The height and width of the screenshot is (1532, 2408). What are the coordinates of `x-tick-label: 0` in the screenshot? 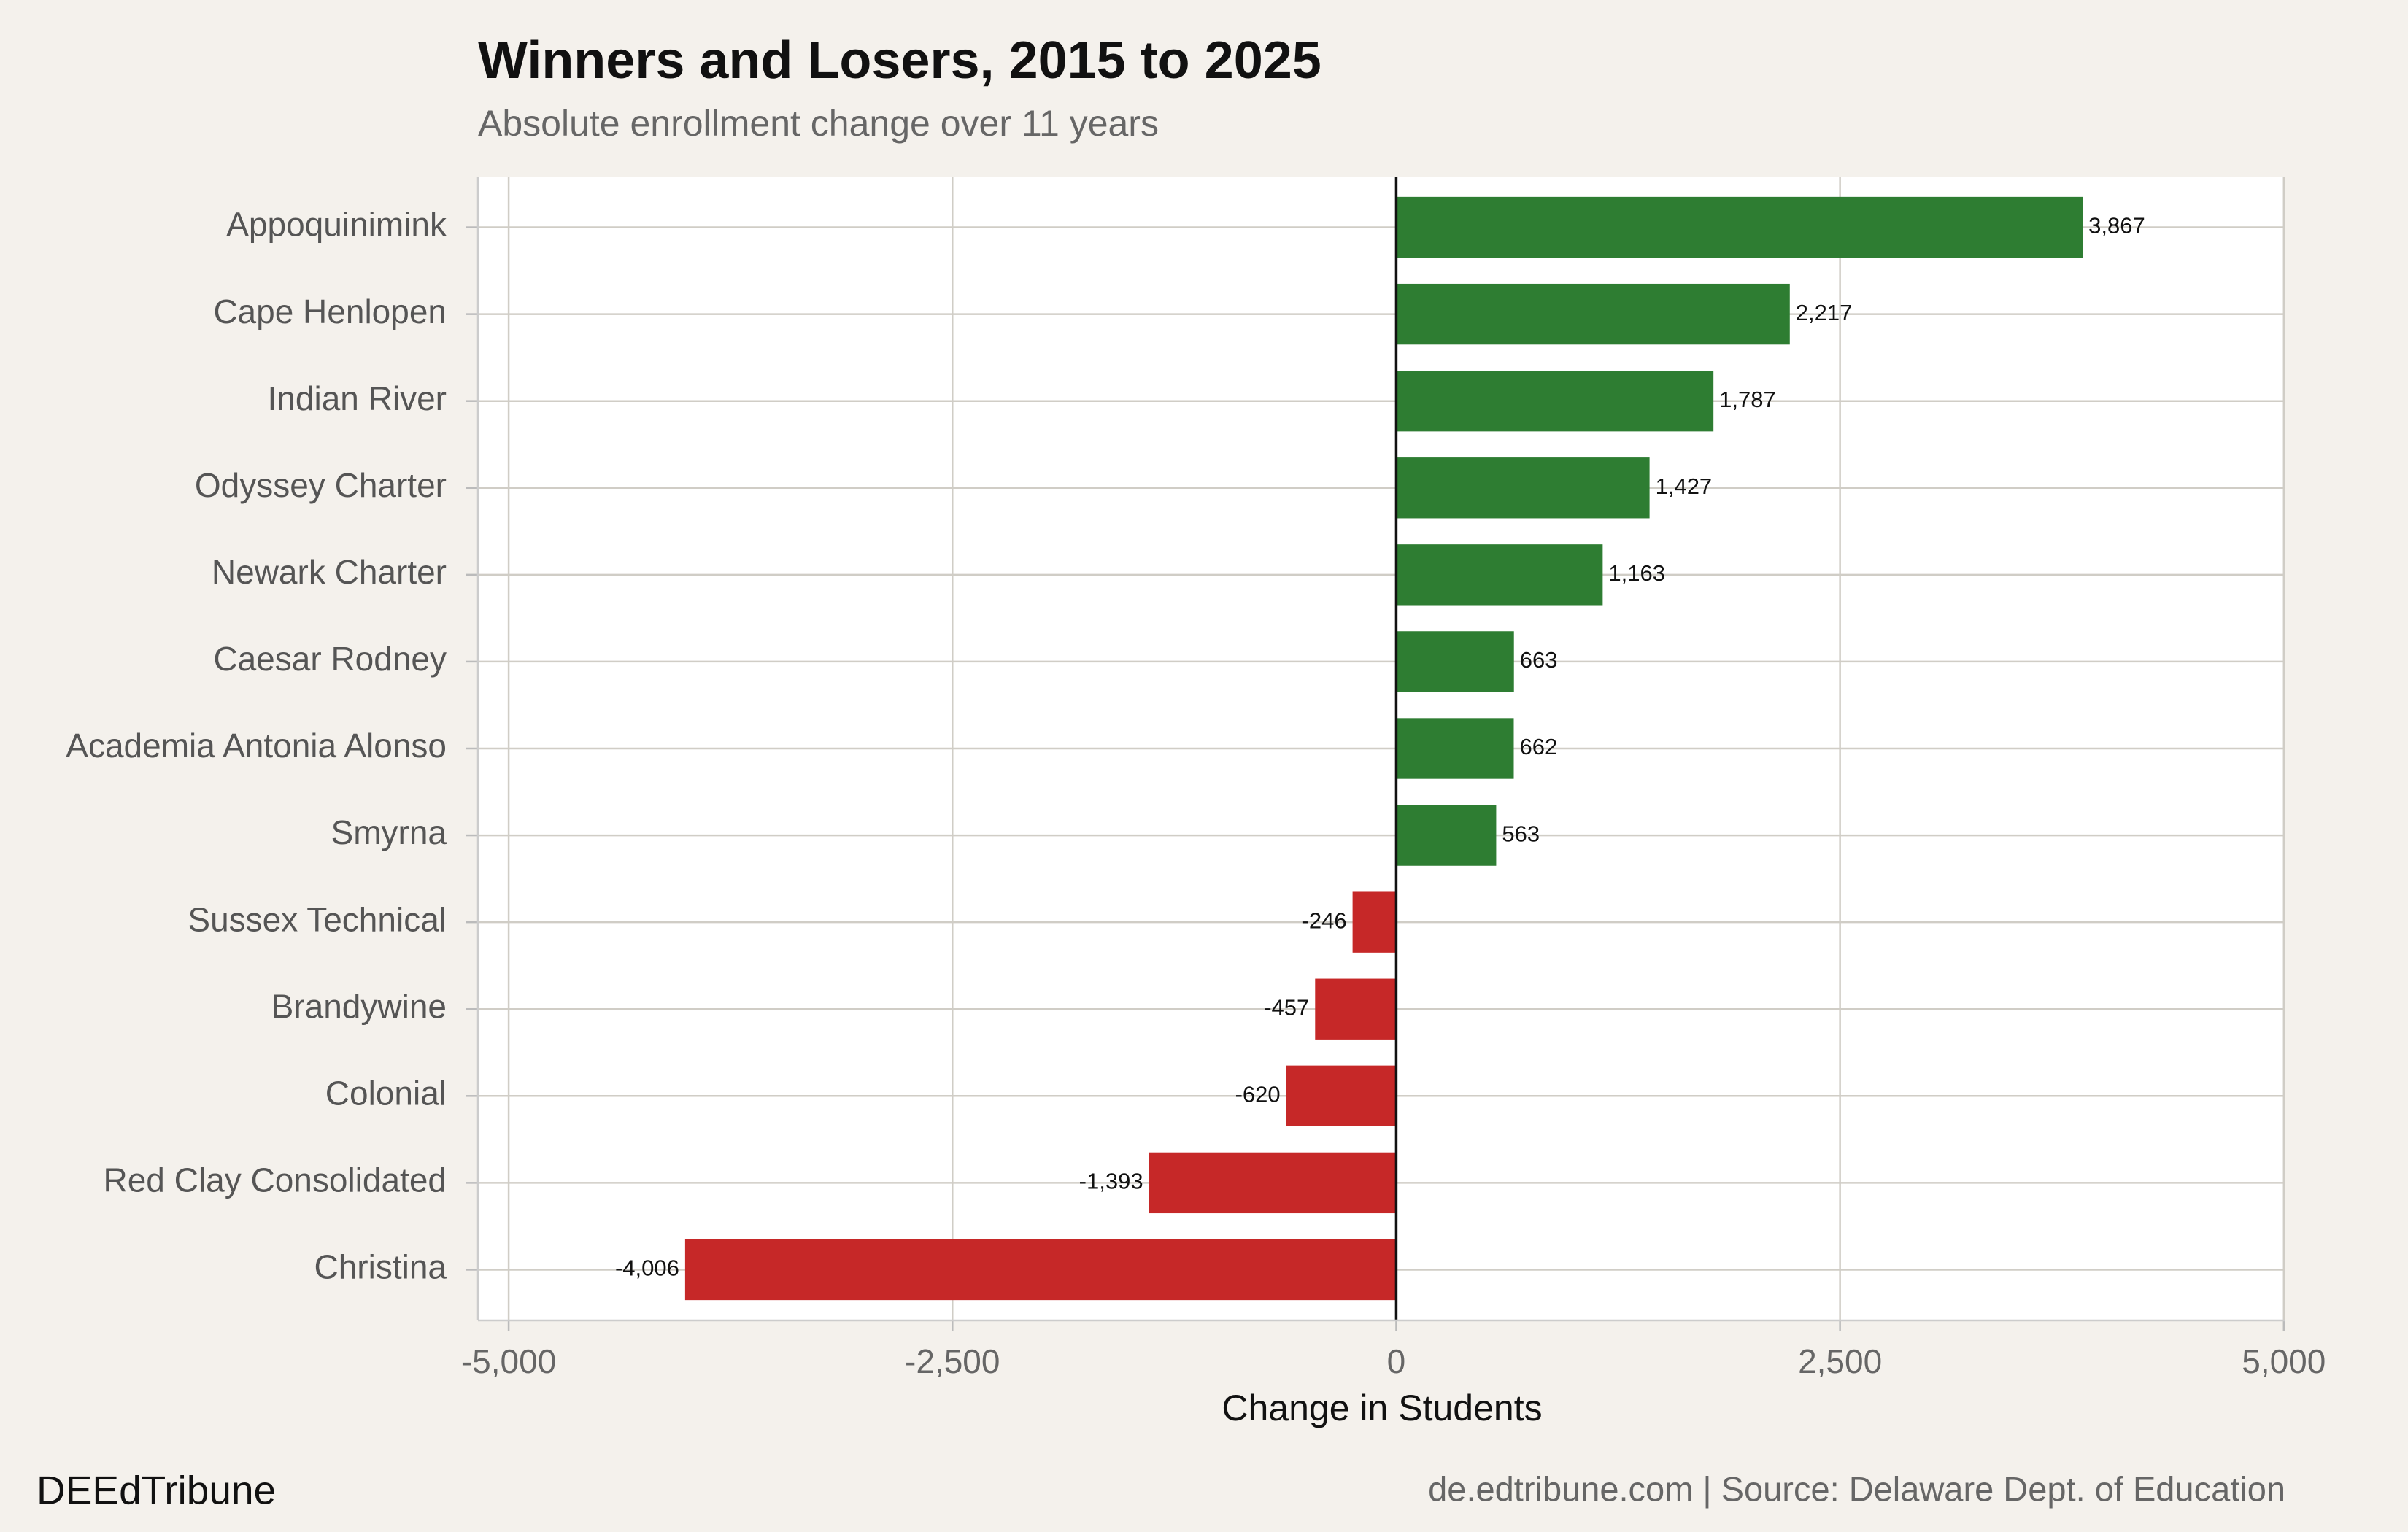 It's located at (1396, 1361).